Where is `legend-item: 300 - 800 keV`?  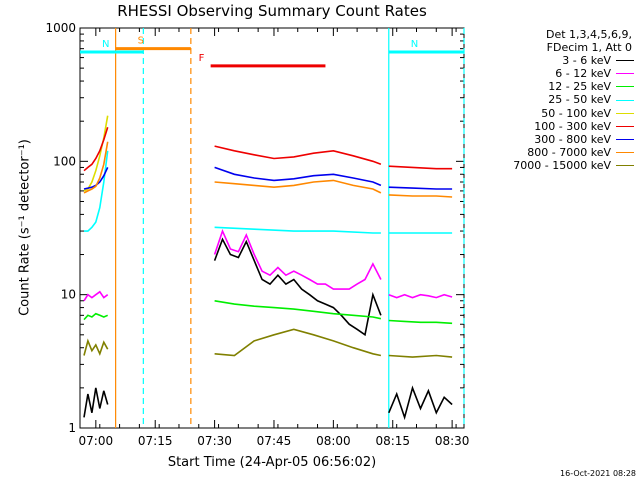
legend-item: 300 - 800 keV is located at coordinates (554, 139).